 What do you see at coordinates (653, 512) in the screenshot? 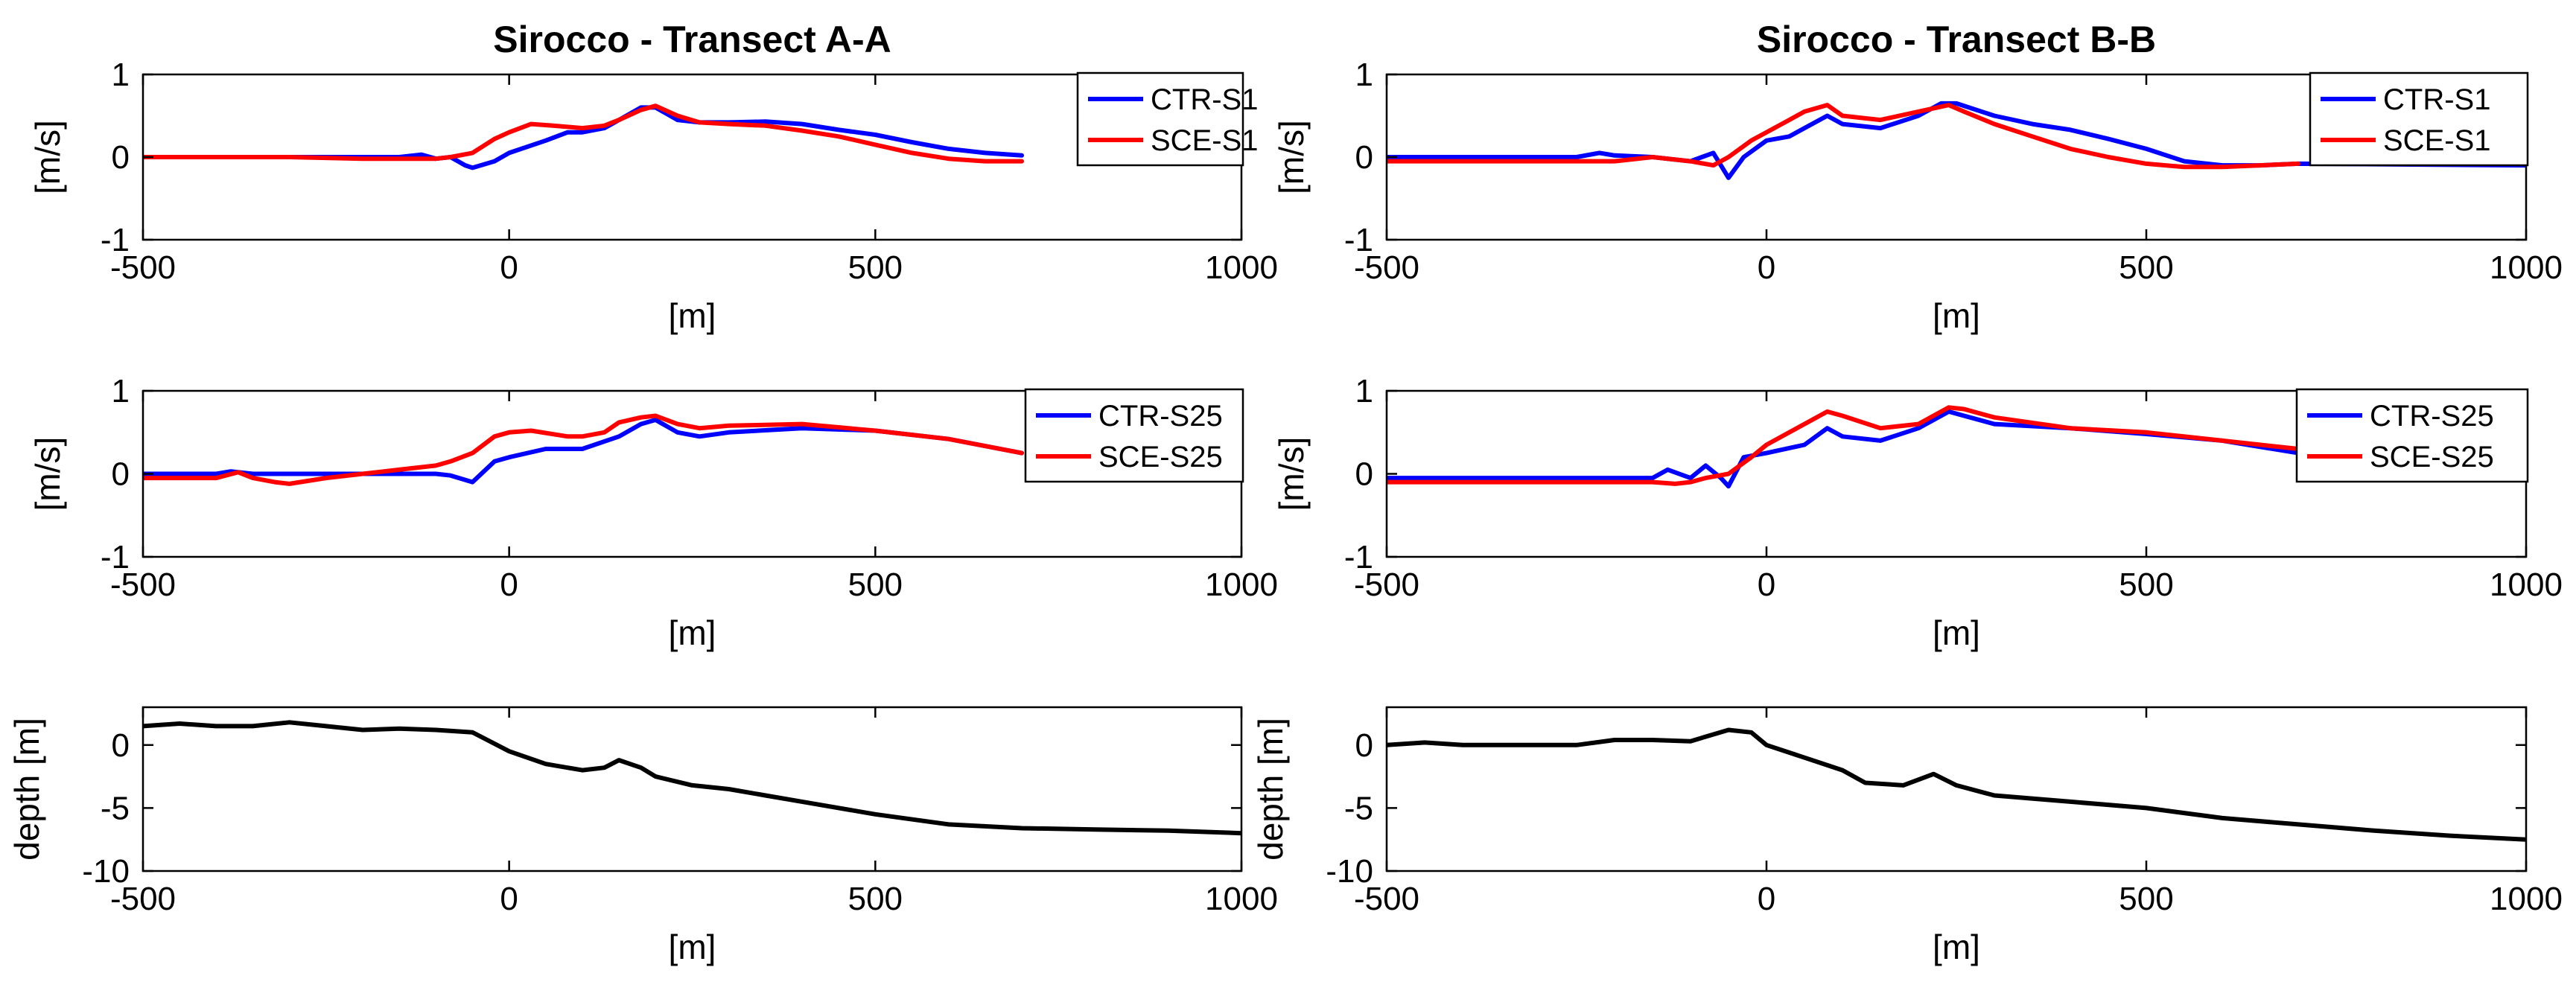
I see `panel-3: -500 0 500 1000 -1 0 1 [m] [m/s] CTR-S25 SCE-S25` at bounding box center [653, 512].